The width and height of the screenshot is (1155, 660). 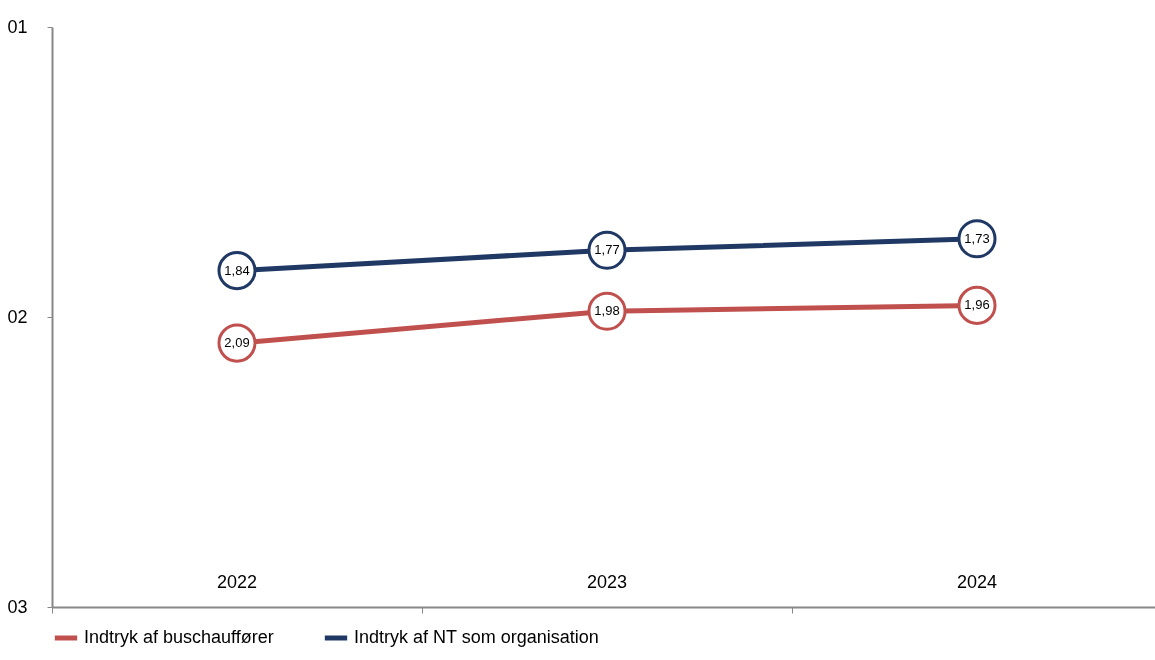 I want to click on data-label: 2,09, so click(x=237, y=343).